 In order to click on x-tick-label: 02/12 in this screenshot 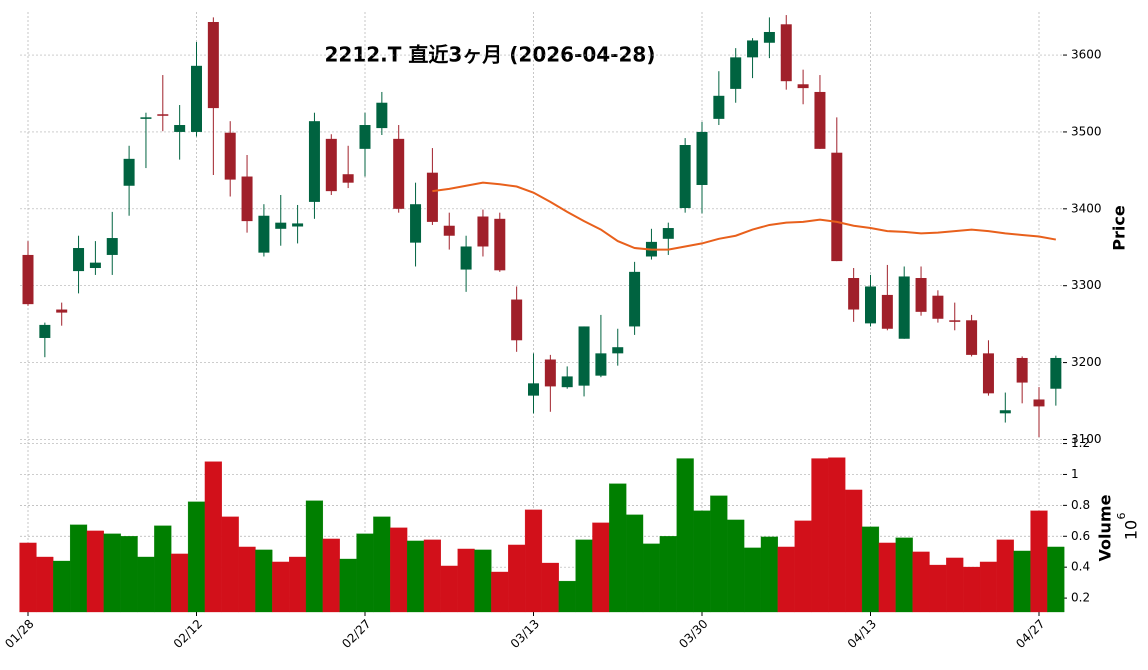, I will do `click(188, 634)`.